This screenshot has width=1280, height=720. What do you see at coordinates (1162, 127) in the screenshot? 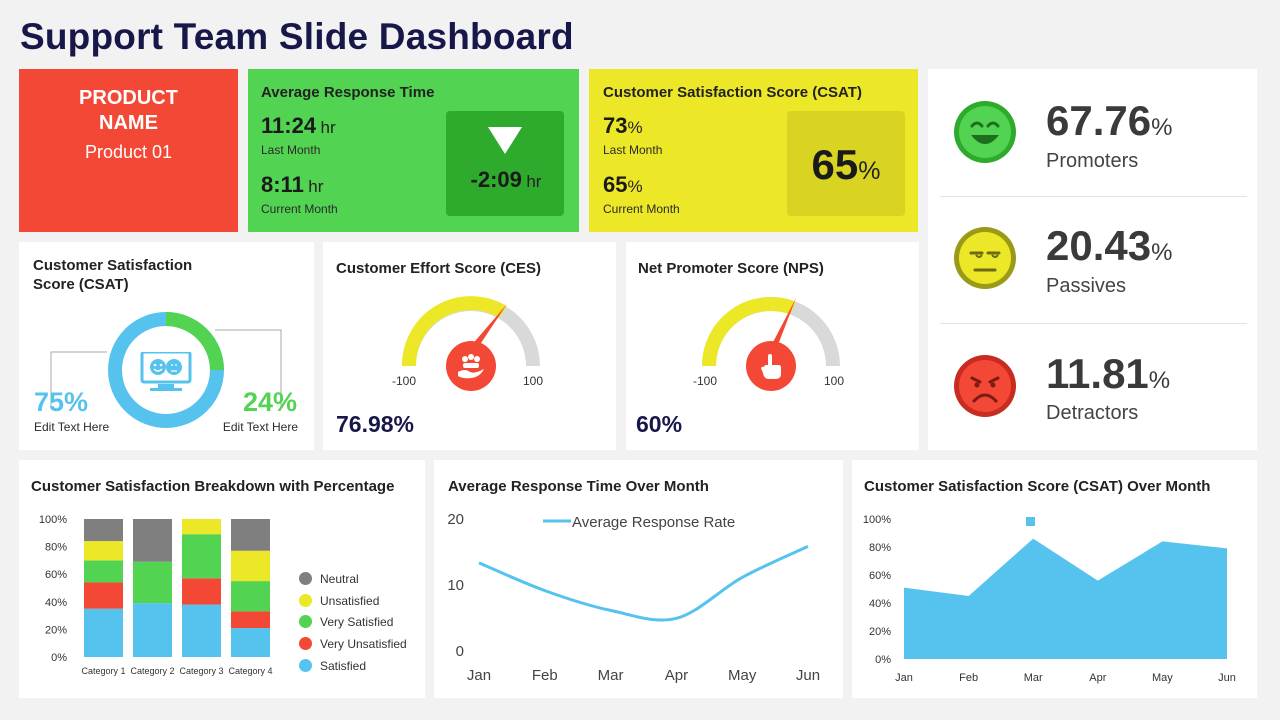
I see `promoters-unit: %` at bounding box center [1162, 127].